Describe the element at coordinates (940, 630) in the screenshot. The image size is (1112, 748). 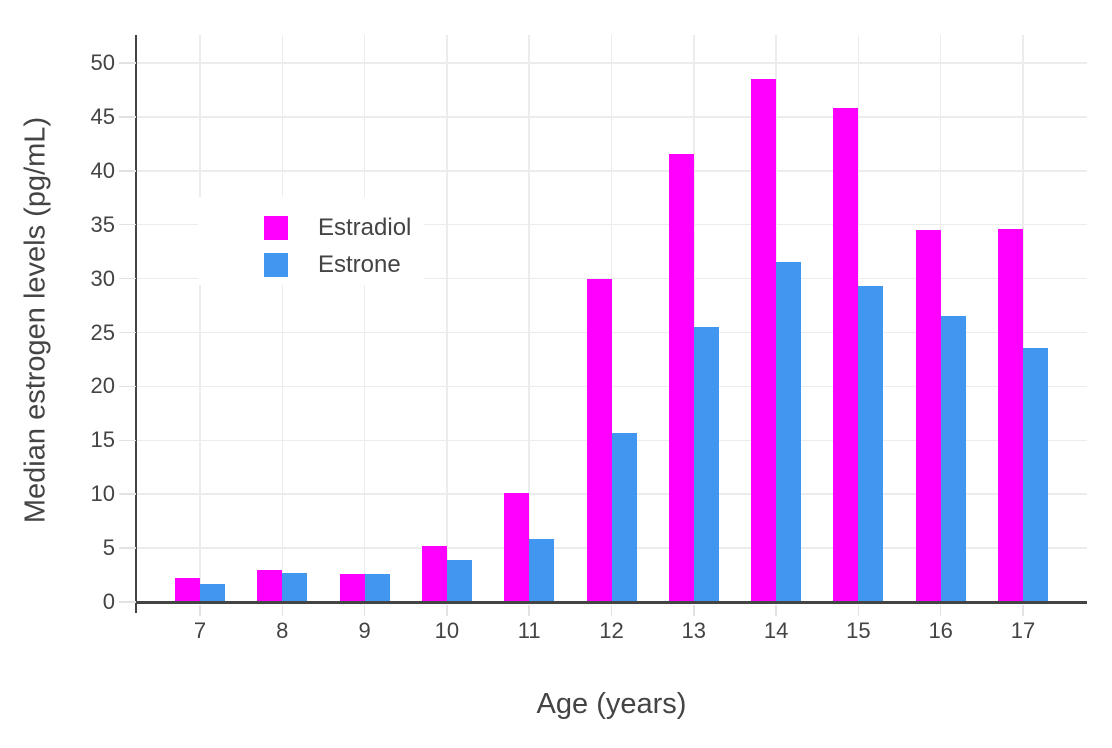
I see `x-tick-label-16: 16` at that location.